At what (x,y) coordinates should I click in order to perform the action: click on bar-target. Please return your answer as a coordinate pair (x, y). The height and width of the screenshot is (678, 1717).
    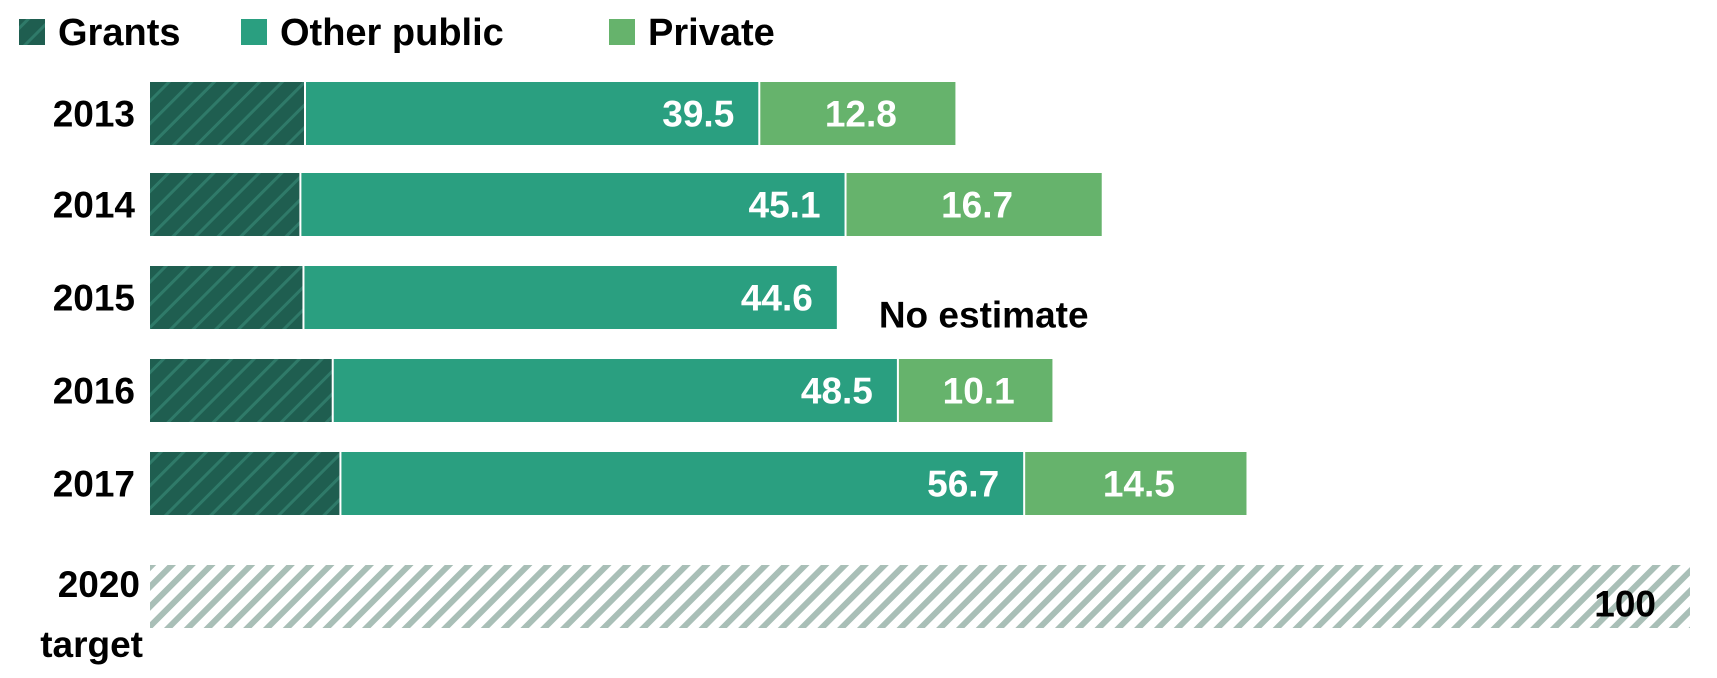
    Looking at the image, I should click on (920, 596).